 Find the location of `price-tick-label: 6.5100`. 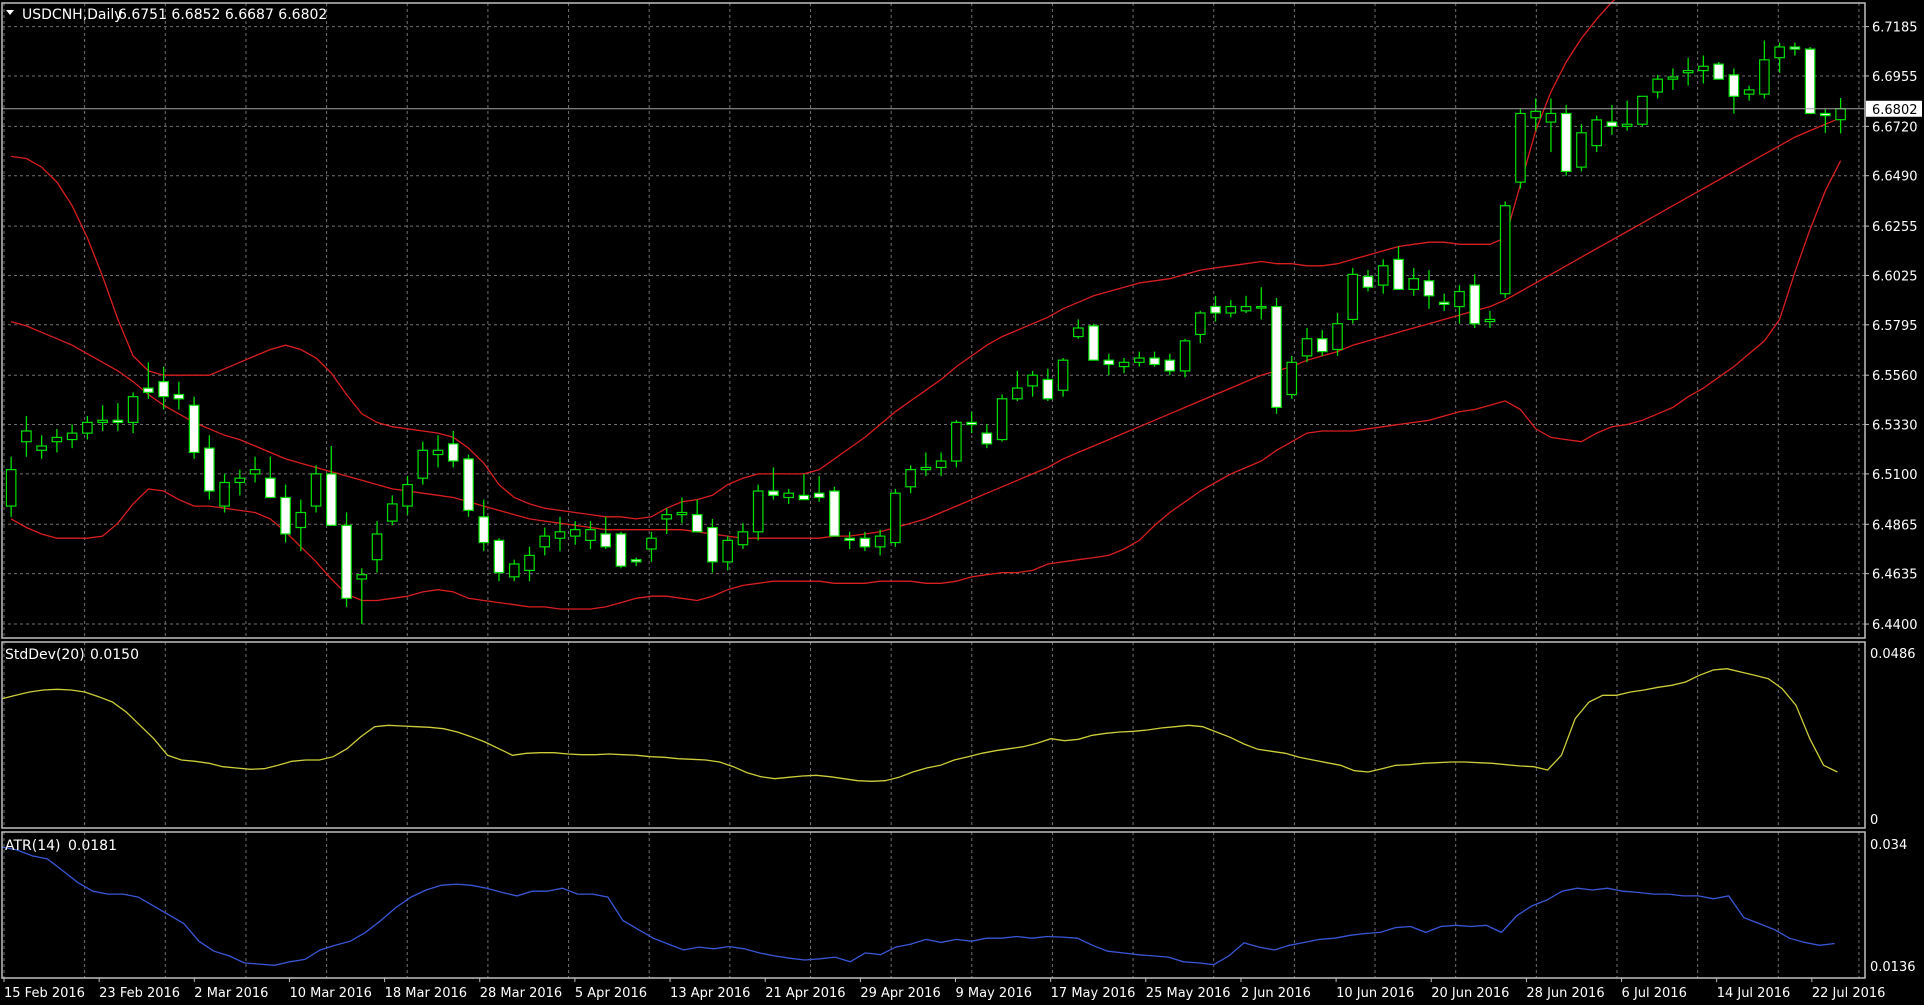

price-tick-label: 6.5100 is located at coordinates (1895, 475).